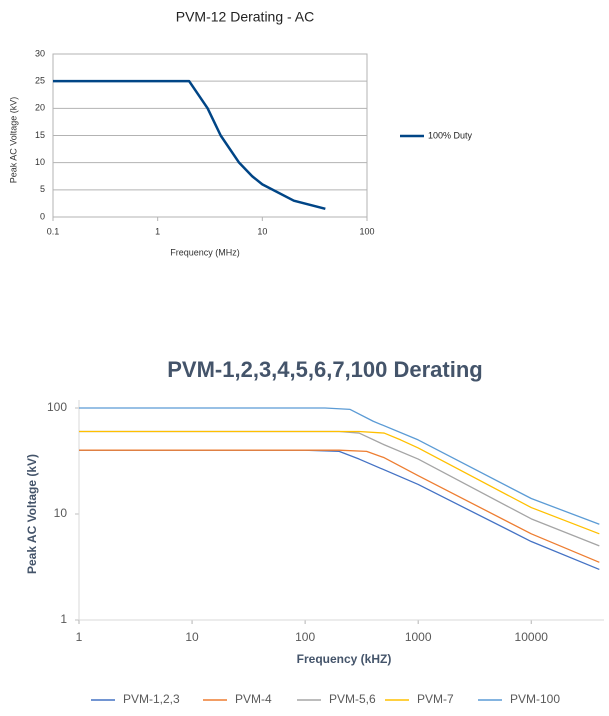 The height and width of the screenshot is (716, 609). Describe the element at coordinates (245, 17) in the screenshot. I see `chart-title: PVM-12 Derating - AC` at that location.